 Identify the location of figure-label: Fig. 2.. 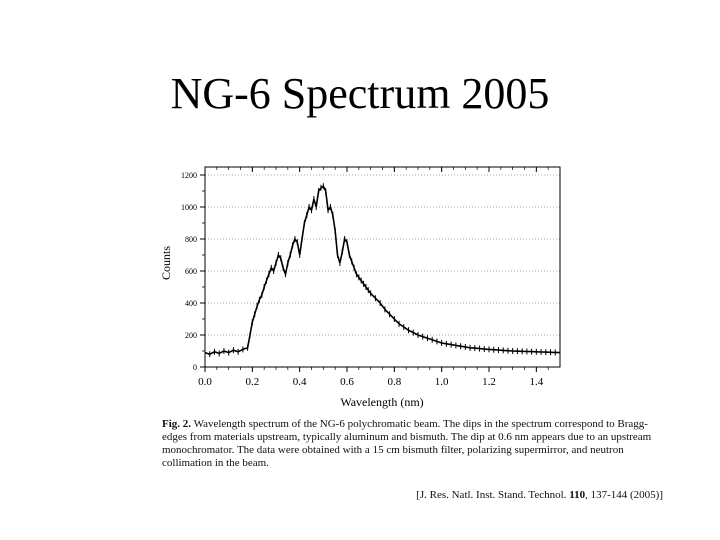
(177, 424).